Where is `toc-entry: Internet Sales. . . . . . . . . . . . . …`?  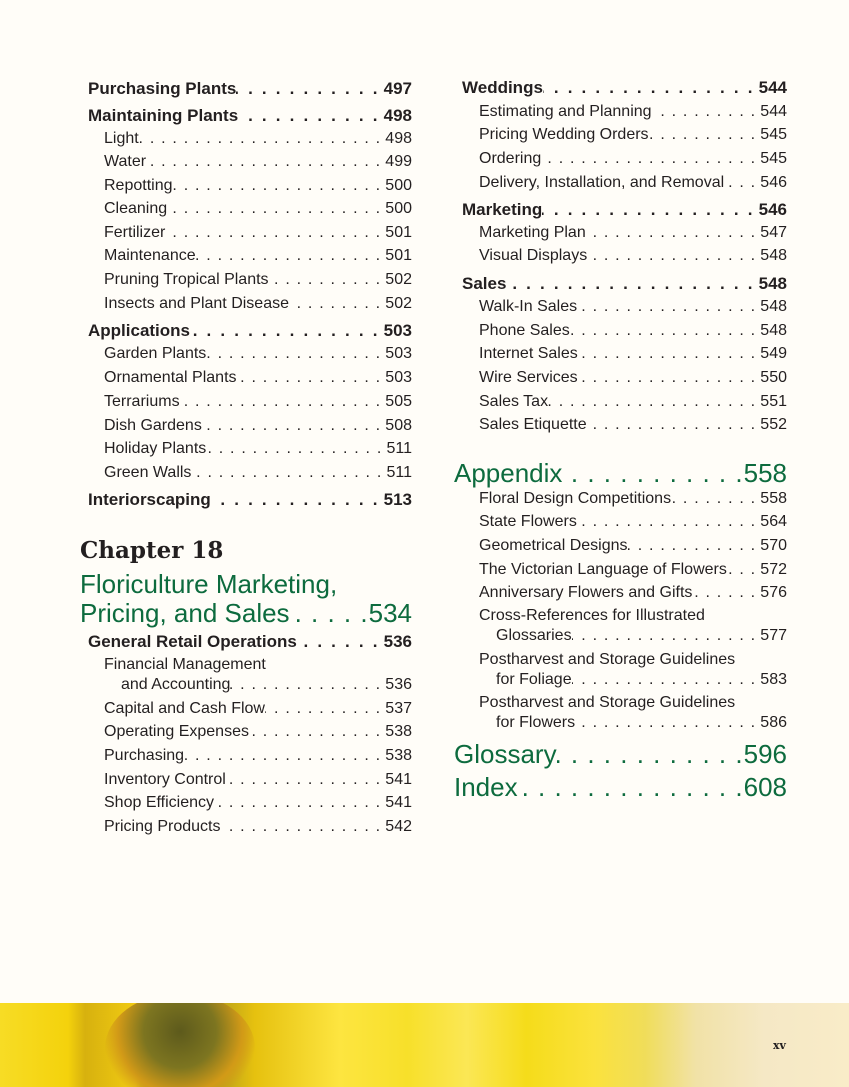 toc-entry: Internet Sales. . . . . . . . . . . . . … is located at coordinates (633, 356).